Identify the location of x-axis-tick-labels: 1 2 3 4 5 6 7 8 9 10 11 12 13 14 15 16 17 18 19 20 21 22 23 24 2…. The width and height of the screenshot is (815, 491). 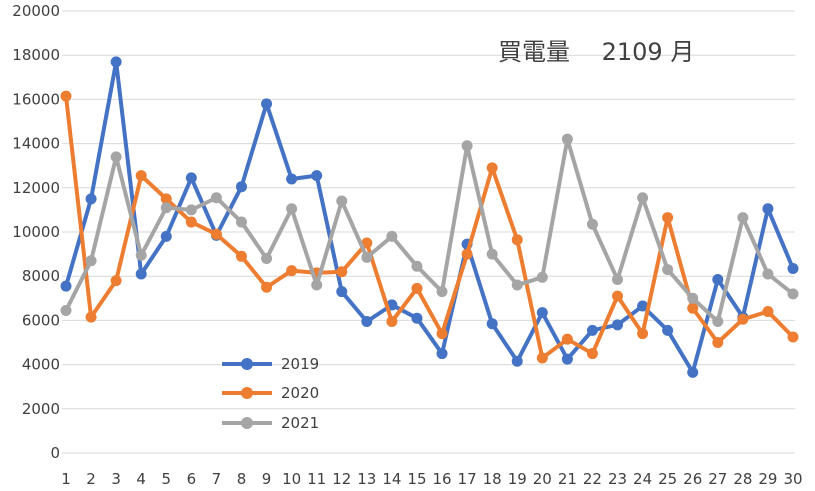
(431, 479).